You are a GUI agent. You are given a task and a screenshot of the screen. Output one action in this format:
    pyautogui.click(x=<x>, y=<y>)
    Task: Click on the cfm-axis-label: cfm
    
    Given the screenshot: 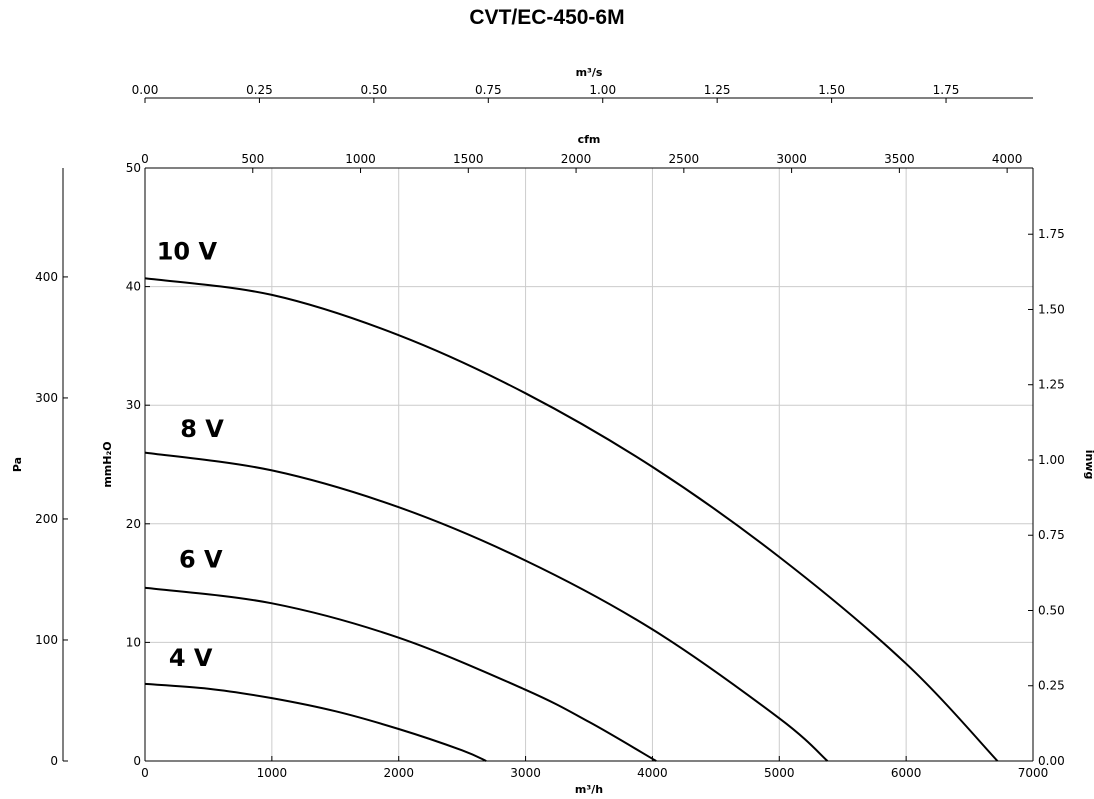 What is the action you would take?
    pyautogui.click(x=589, y=139)
    